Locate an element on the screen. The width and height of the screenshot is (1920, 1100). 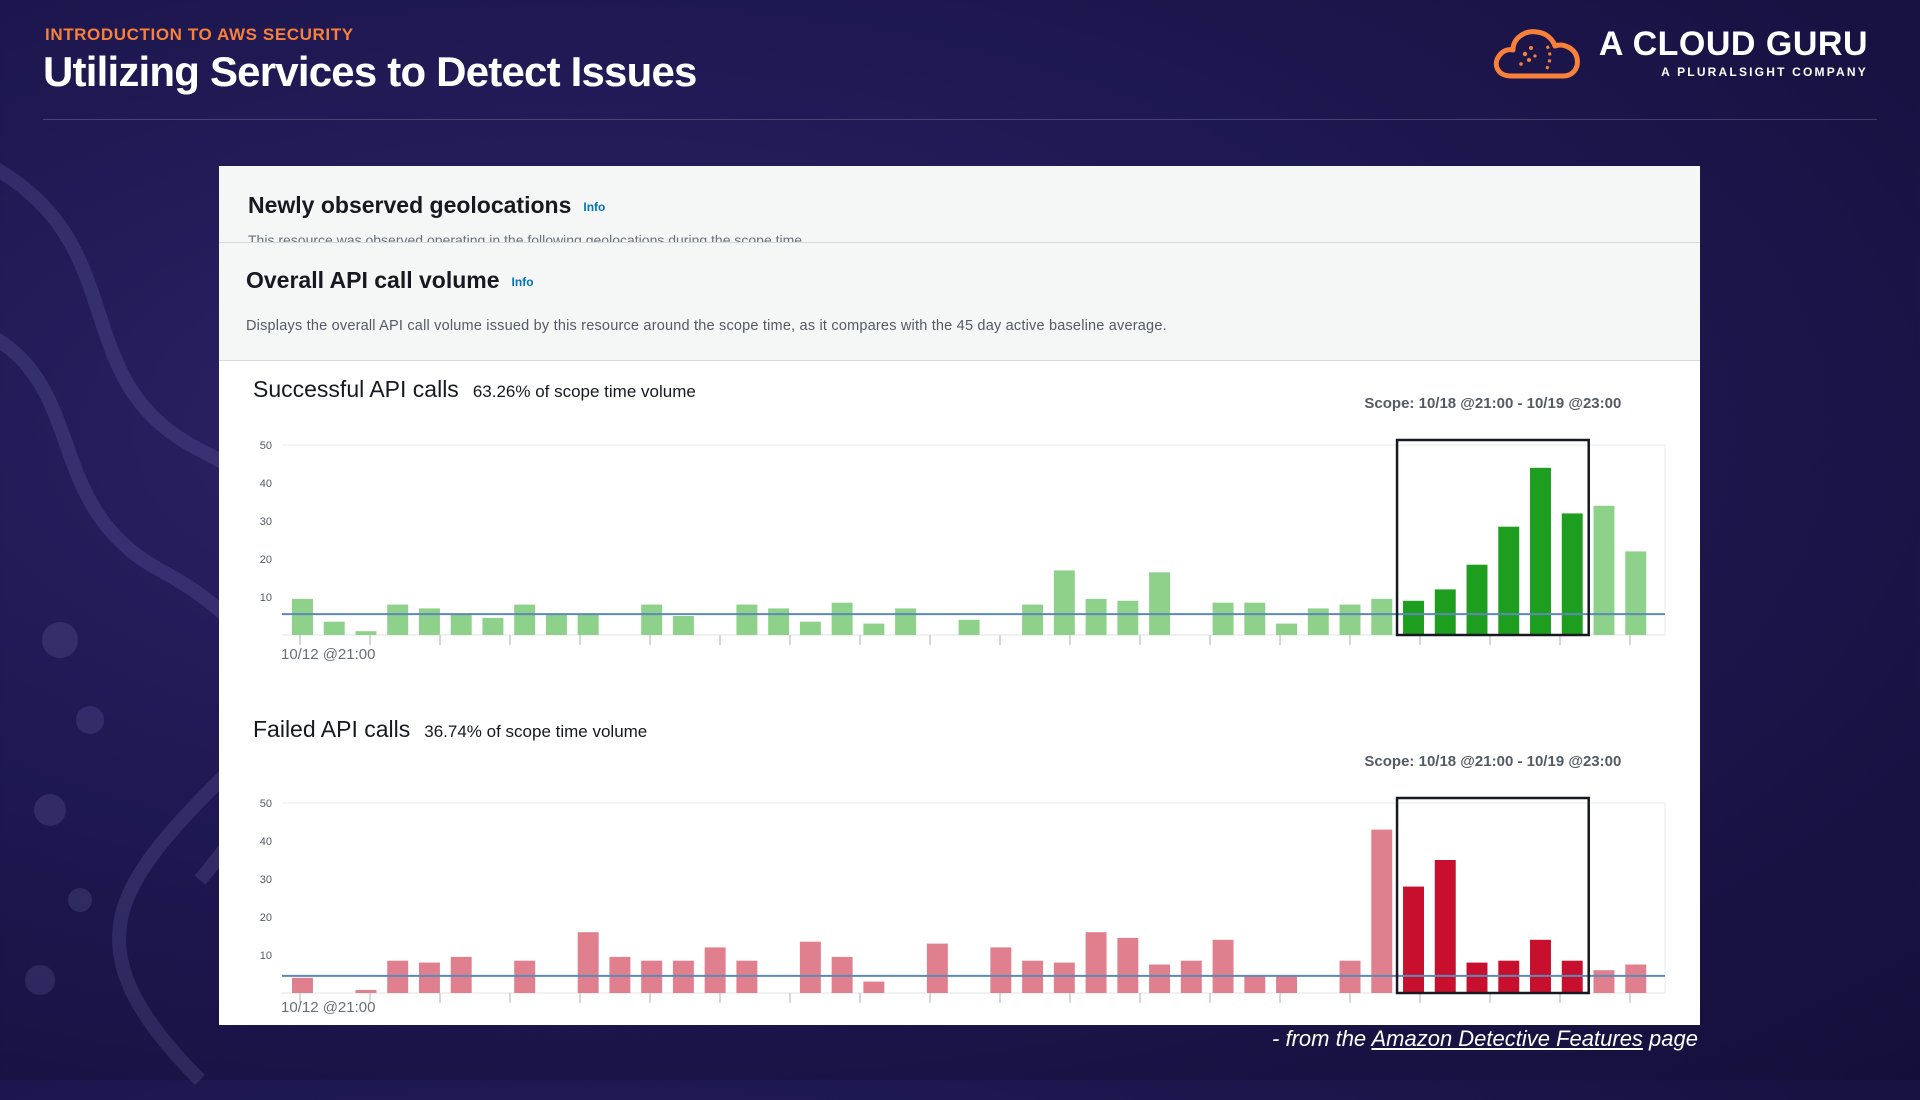
logo-name: A CLOUD GURU is located at coordinates (1733, 44).